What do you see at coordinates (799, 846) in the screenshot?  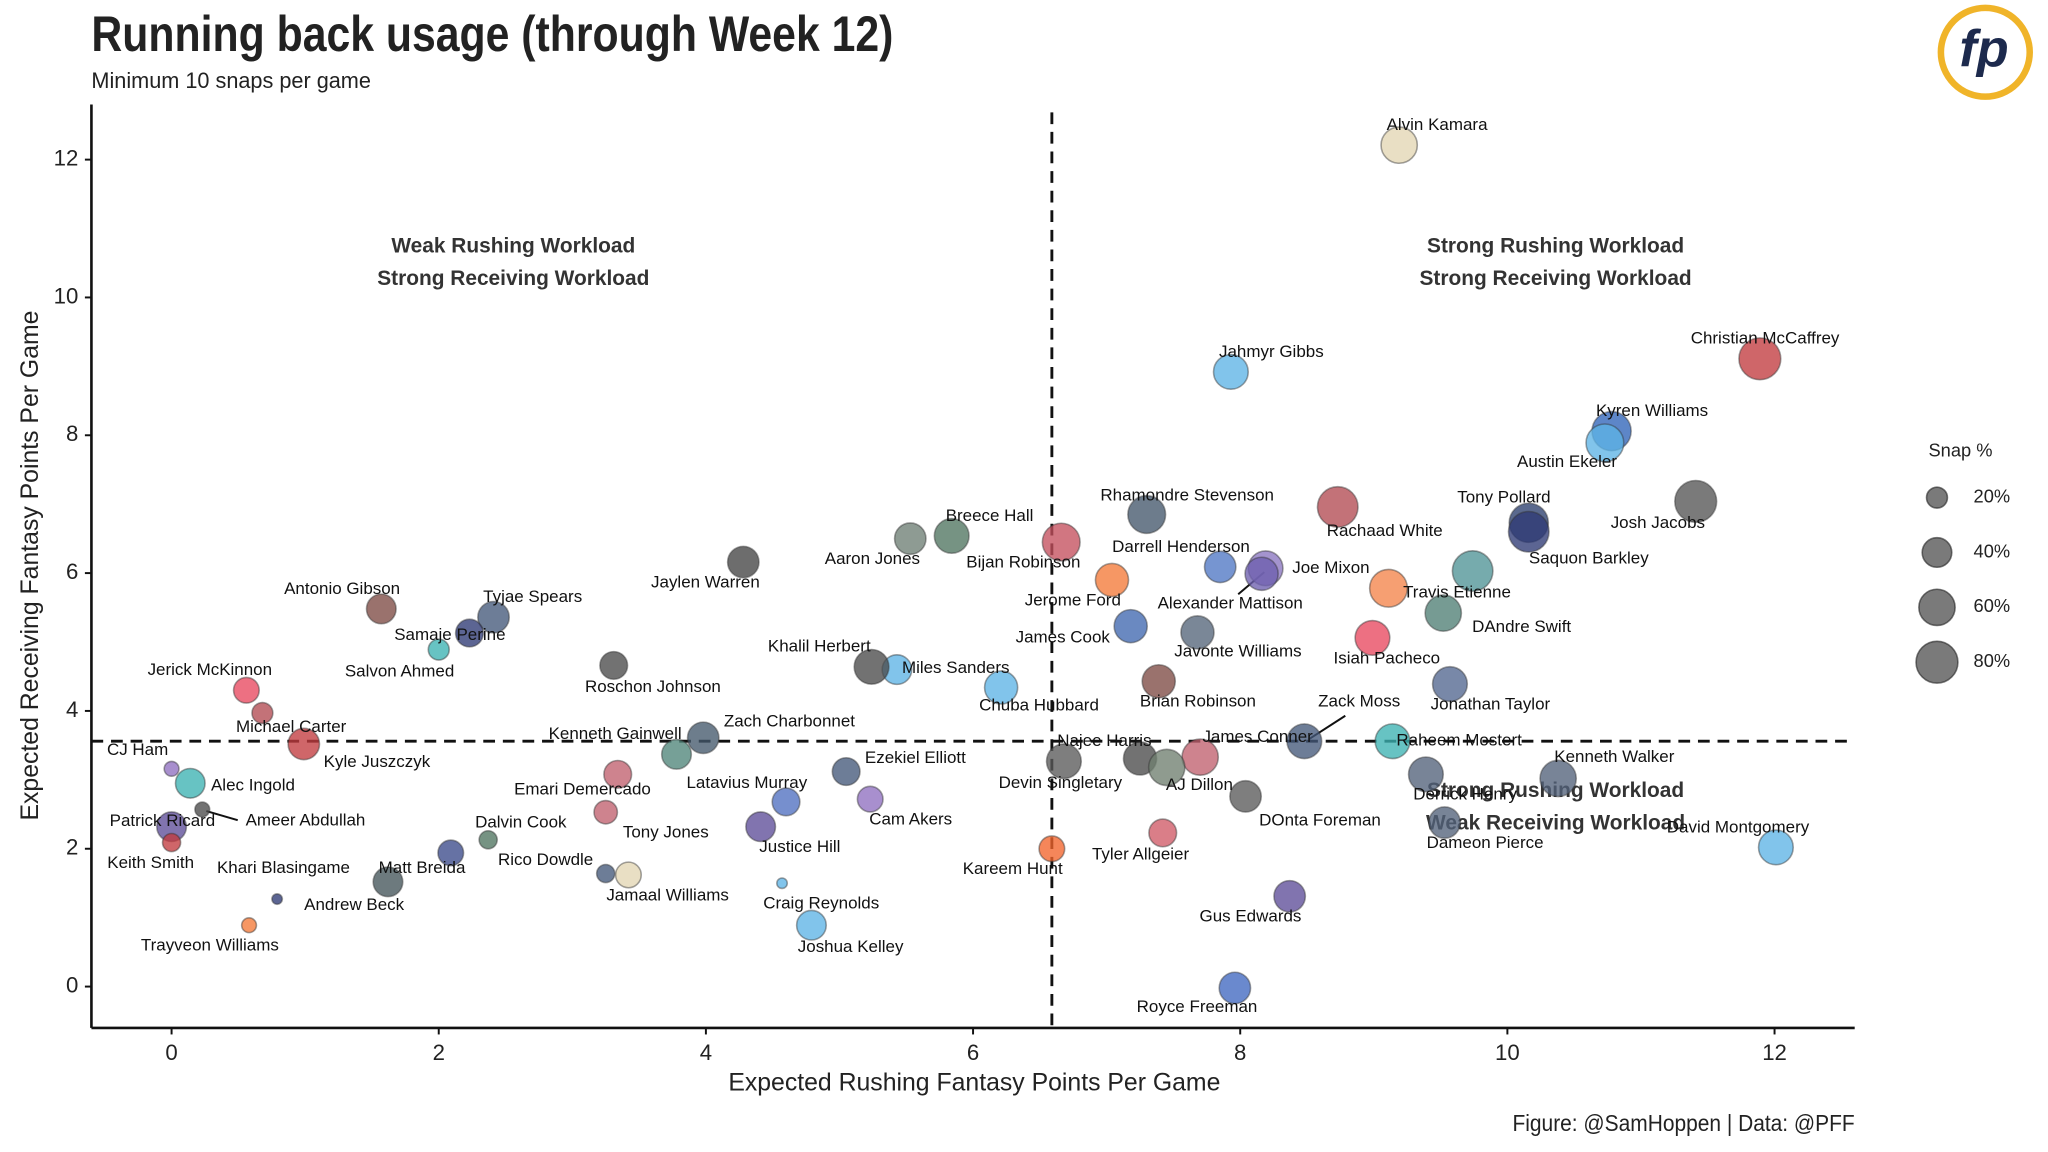 I see `point-label: Justice Hill` at bounding box center [799, 846].